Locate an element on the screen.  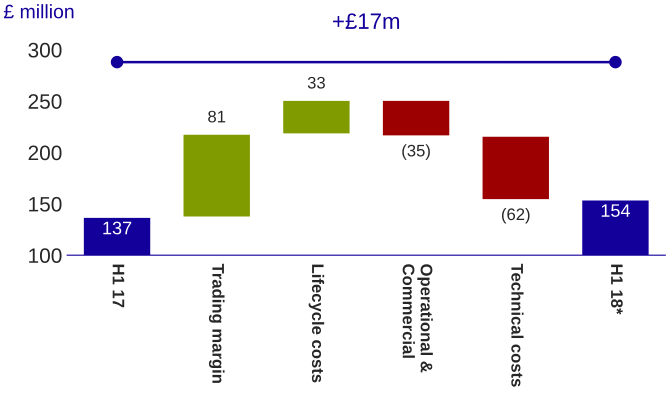
y-tick-label: 150 is located at coordinates (45, 204).